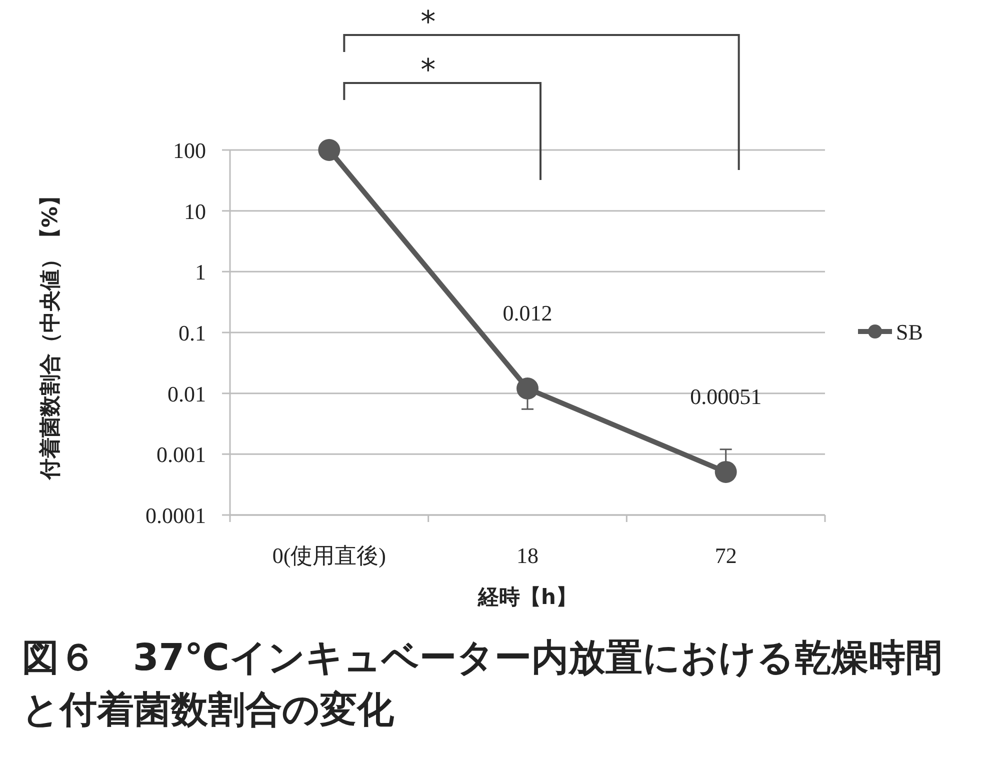  Describe the element at coordinates (195, 211) in the screenshot. I see `y-tick-label: 10` at that location.